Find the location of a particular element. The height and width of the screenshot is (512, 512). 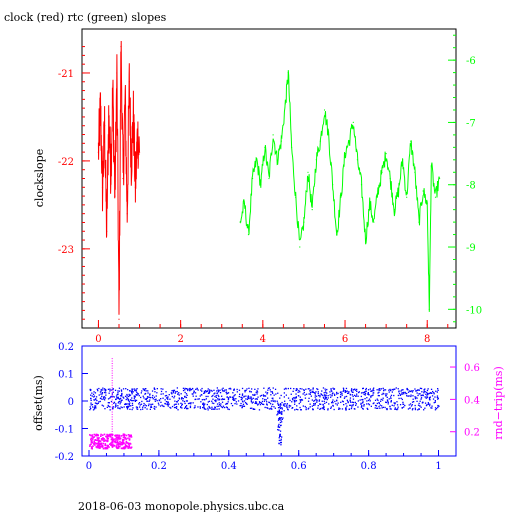

top-ytick-right-label: -7 is located at coordinates (471, 123).